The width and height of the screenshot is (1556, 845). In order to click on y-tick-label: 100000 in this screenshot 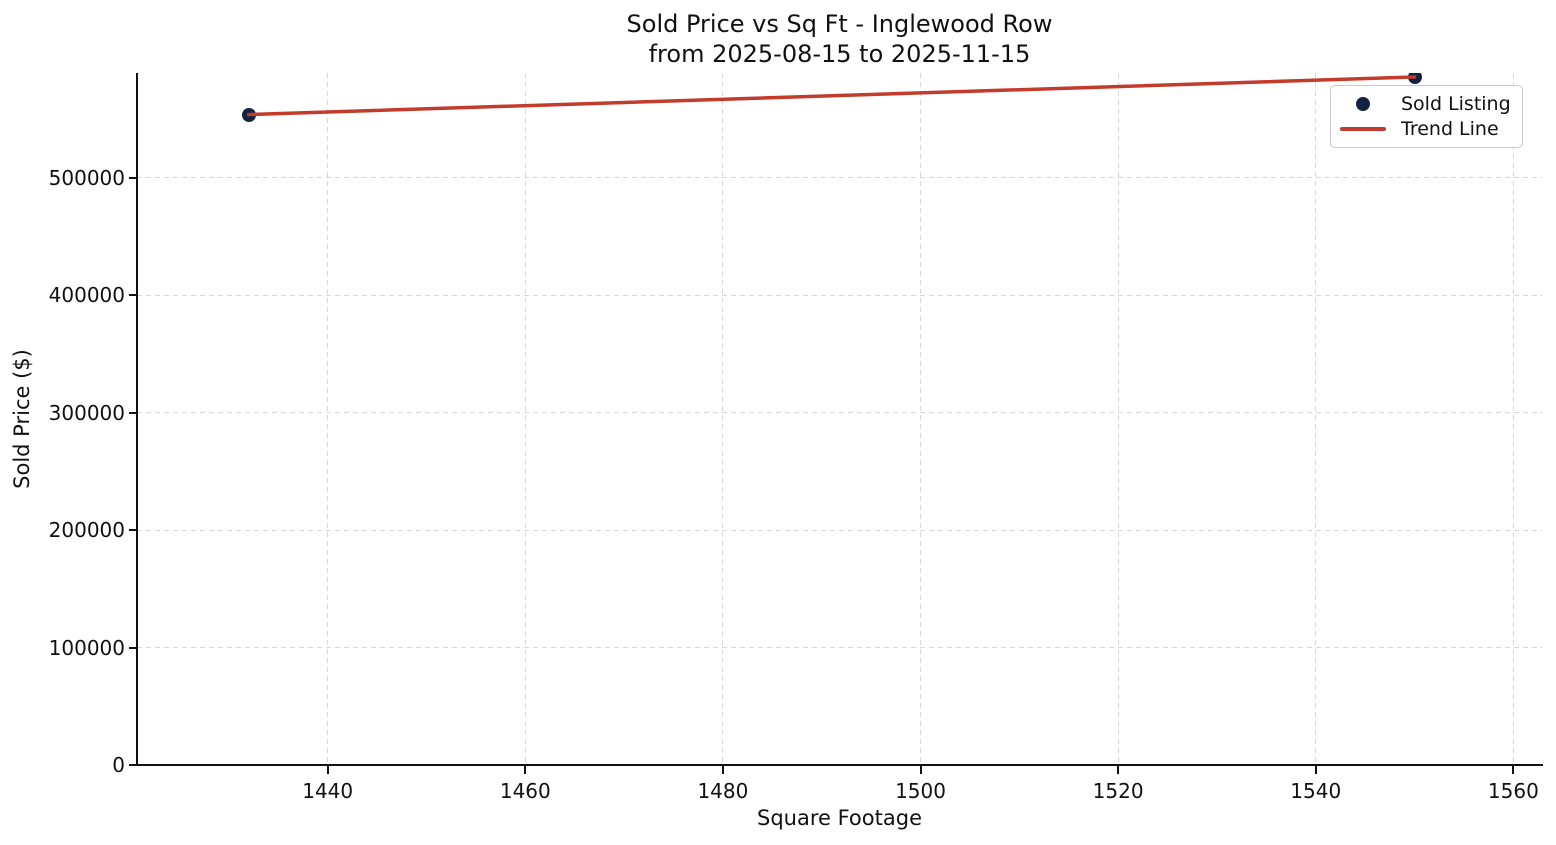, I will do `click(86, 647)`.